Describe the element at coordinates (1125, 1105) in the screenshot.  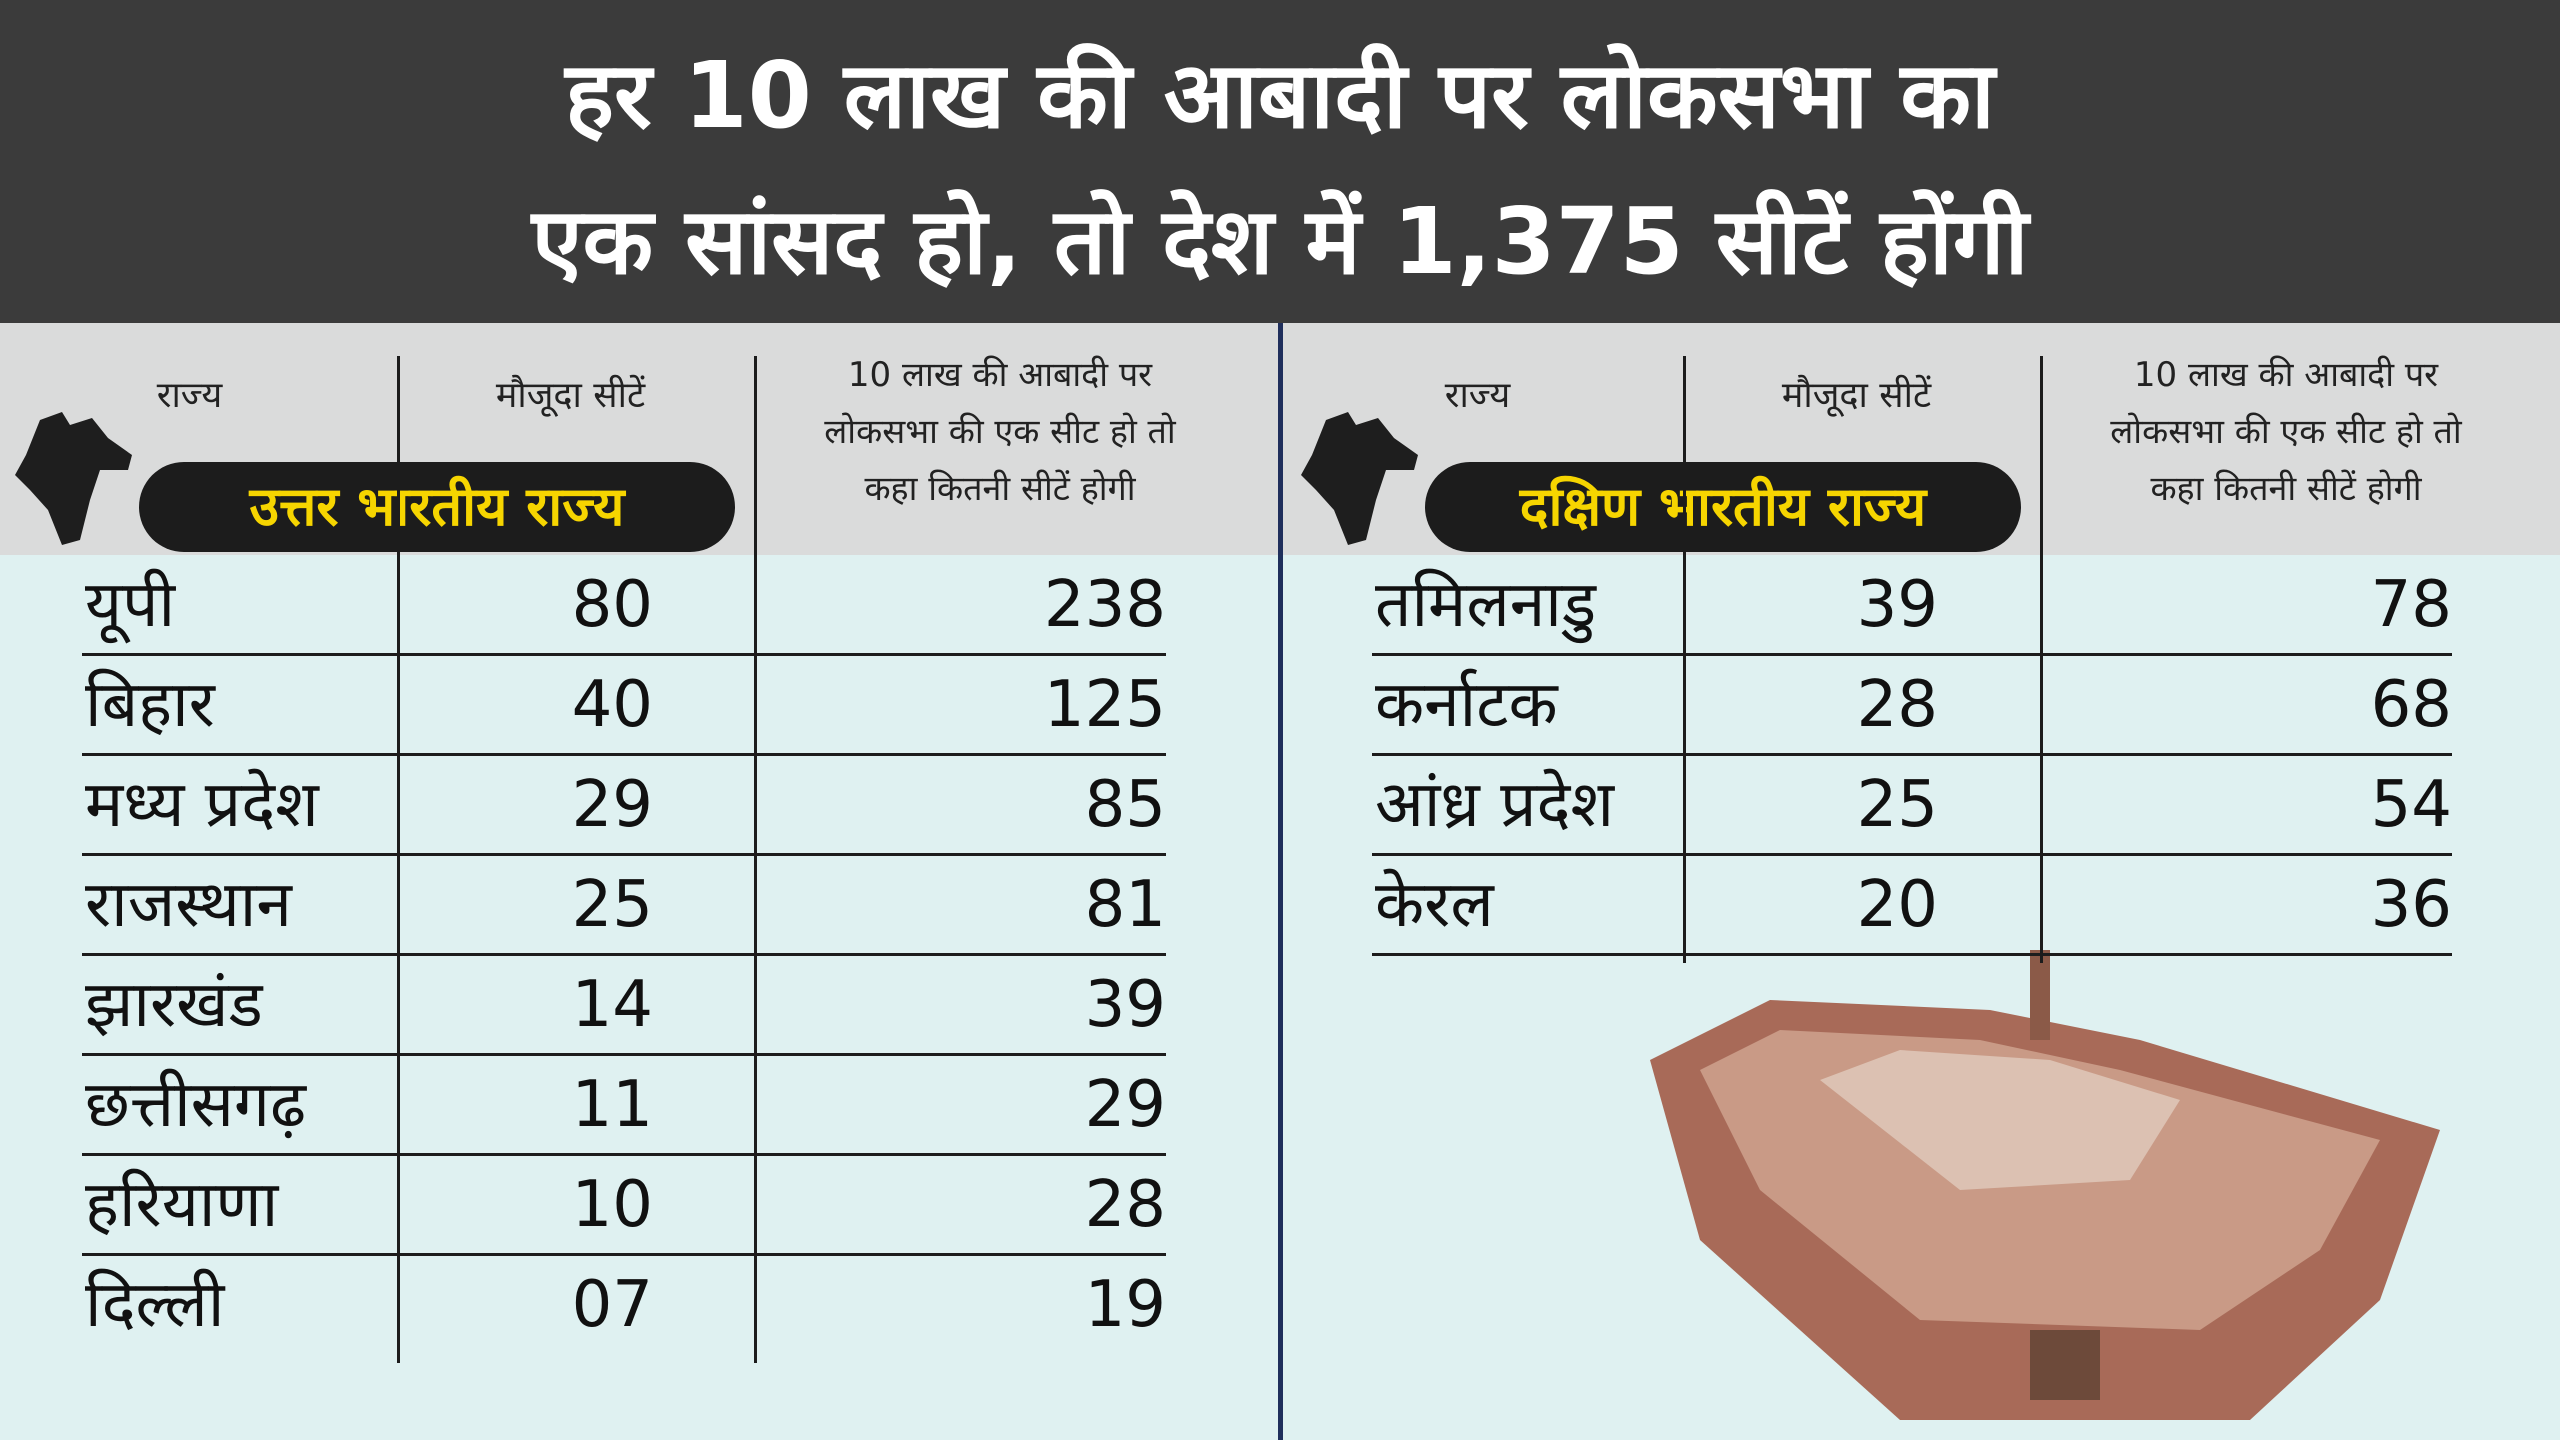
I see `projected-seats: 29` at that location.